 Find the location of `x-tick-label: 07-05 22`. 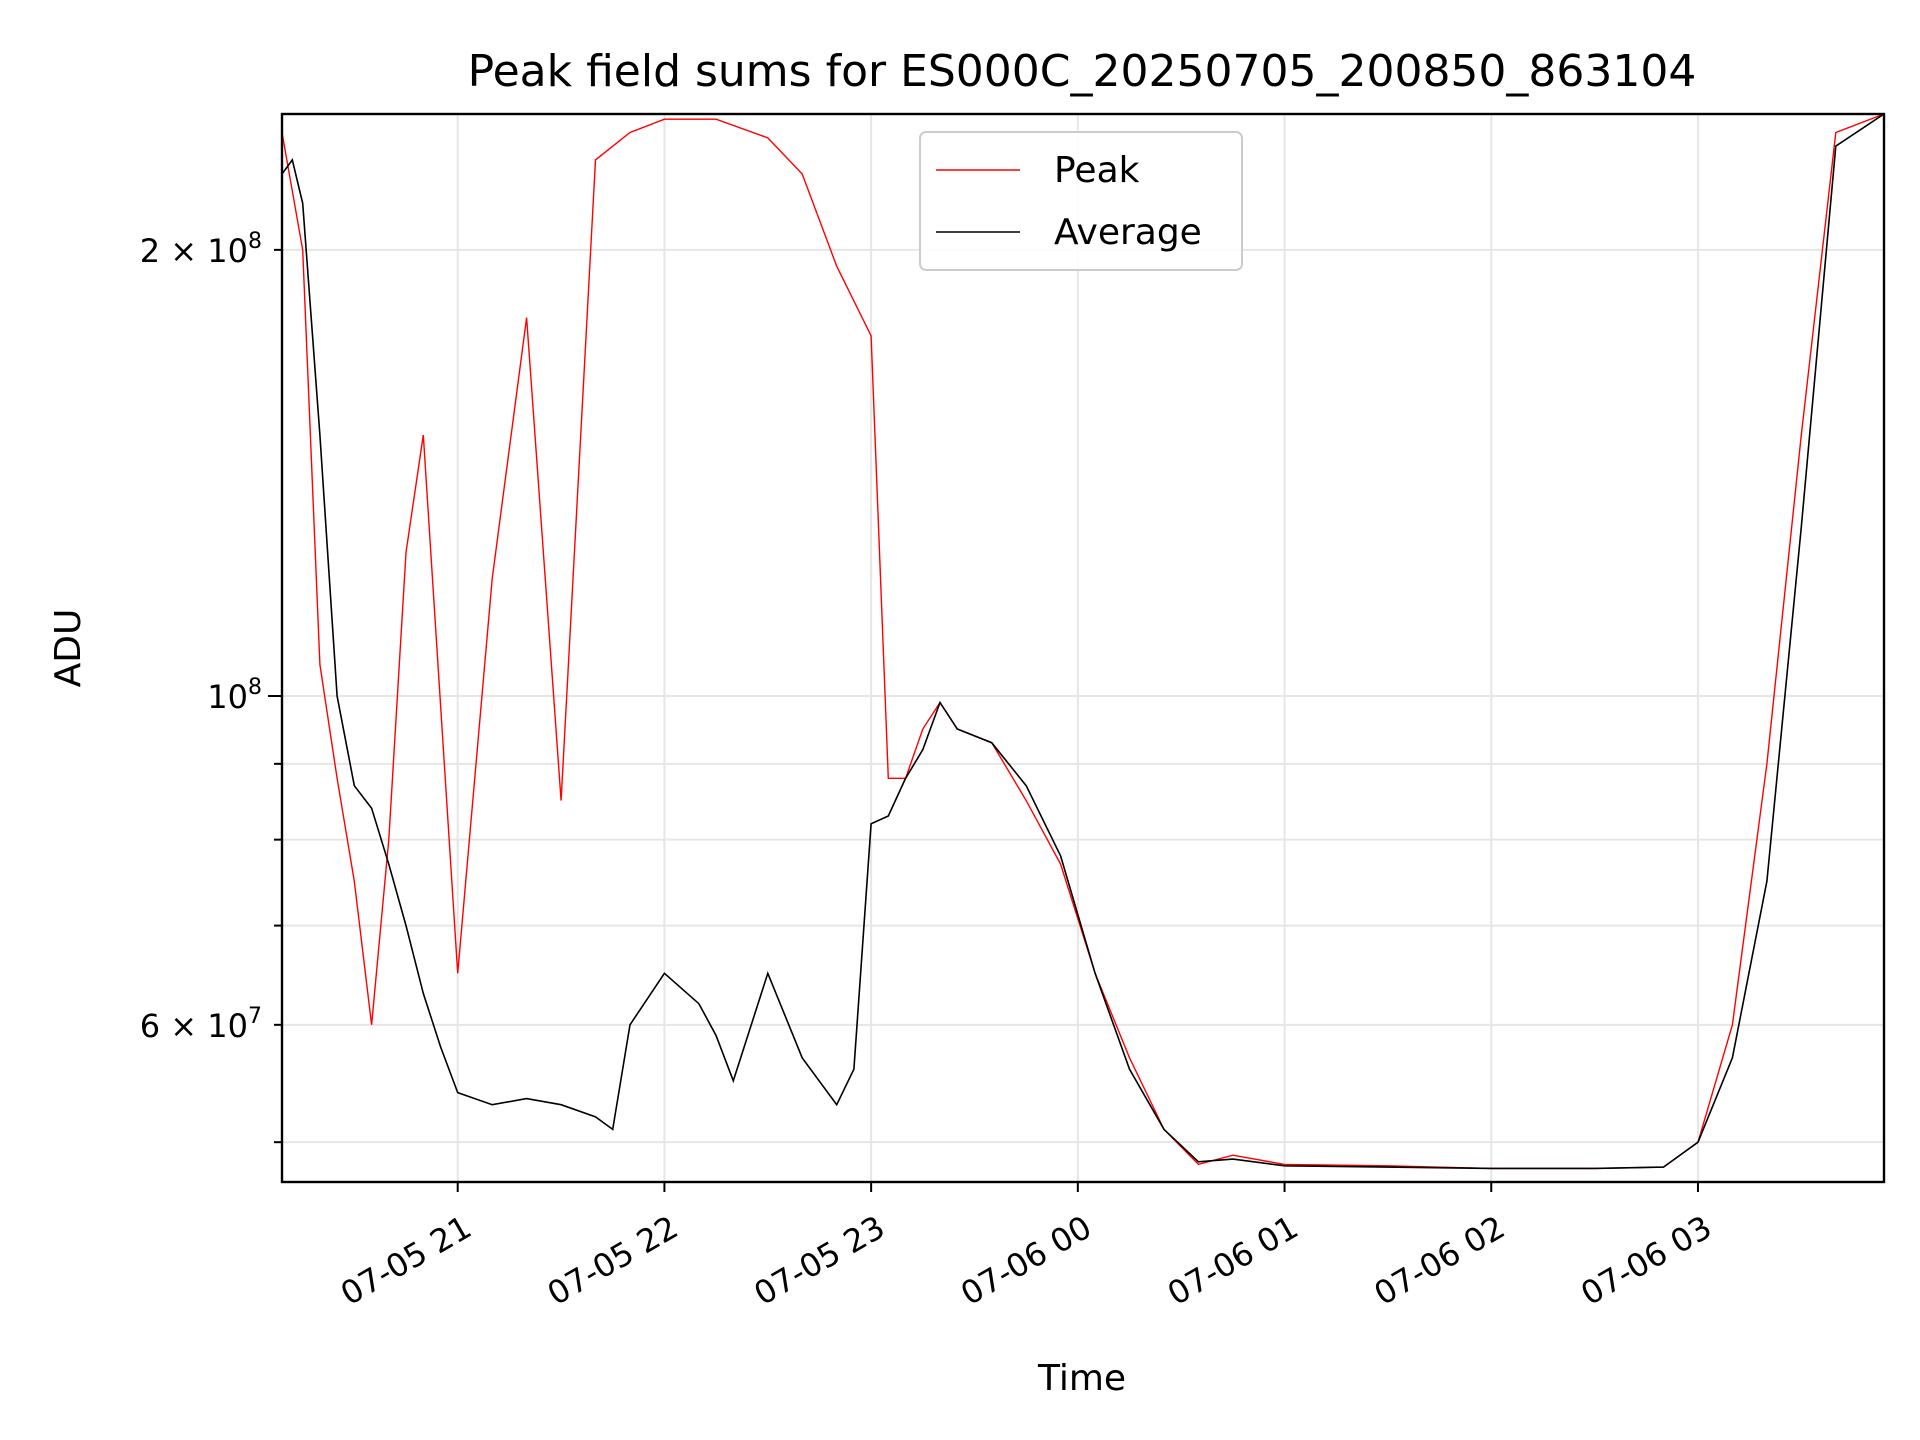

x-tick-label: 07-05 22 is located at coordinates (613, 1260).